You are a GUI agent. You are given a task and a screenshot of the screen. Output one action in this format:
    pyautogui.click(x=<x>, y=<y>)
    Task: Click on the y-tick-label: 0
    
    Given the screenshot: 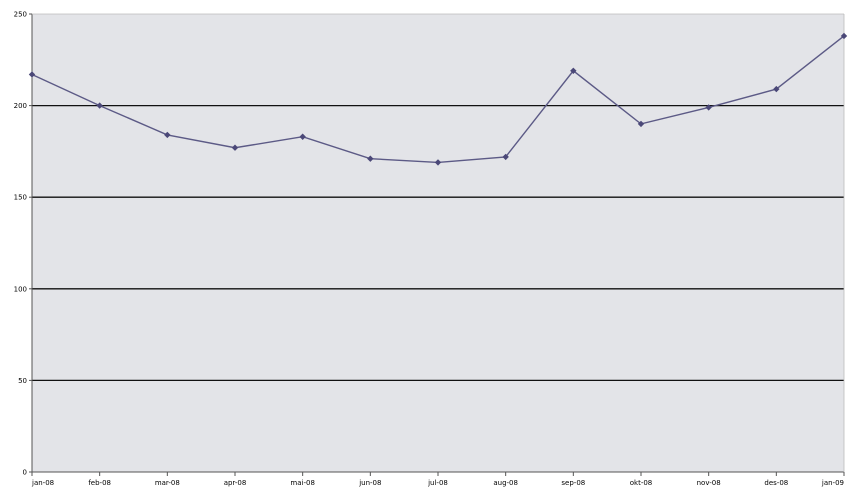 What is the action you would take?
    pyautogui.click(x=25, y=473)
    